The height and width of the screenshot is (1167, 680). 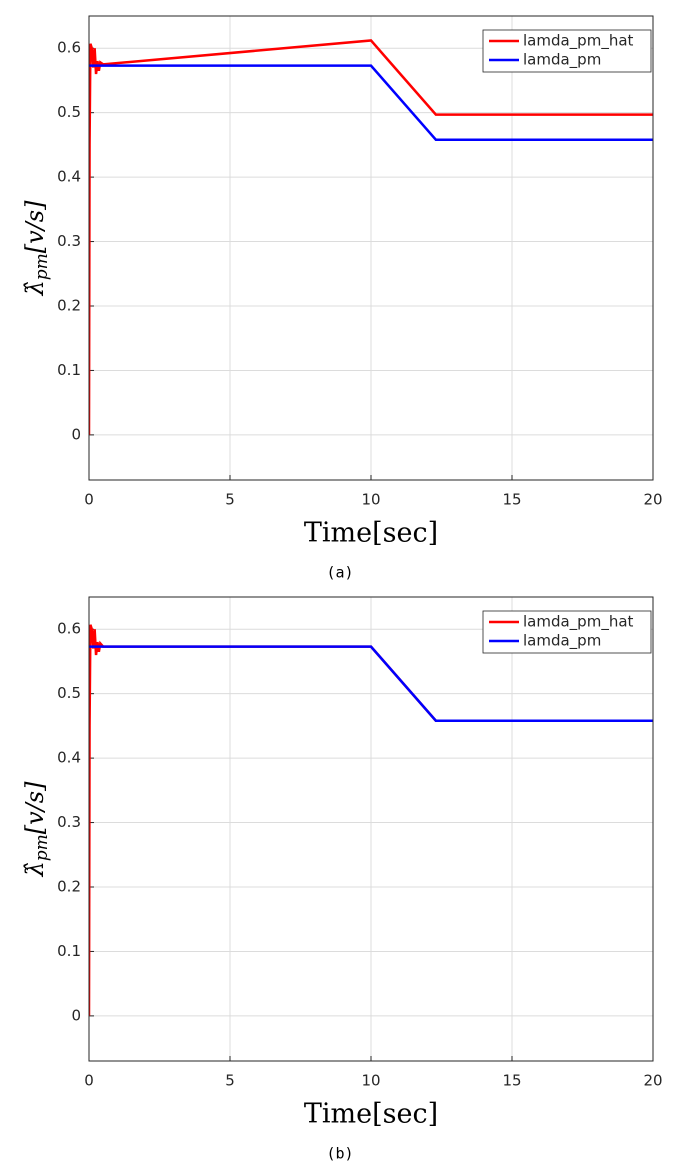 I want to click on caption: (a), so click(x=339, y=573).